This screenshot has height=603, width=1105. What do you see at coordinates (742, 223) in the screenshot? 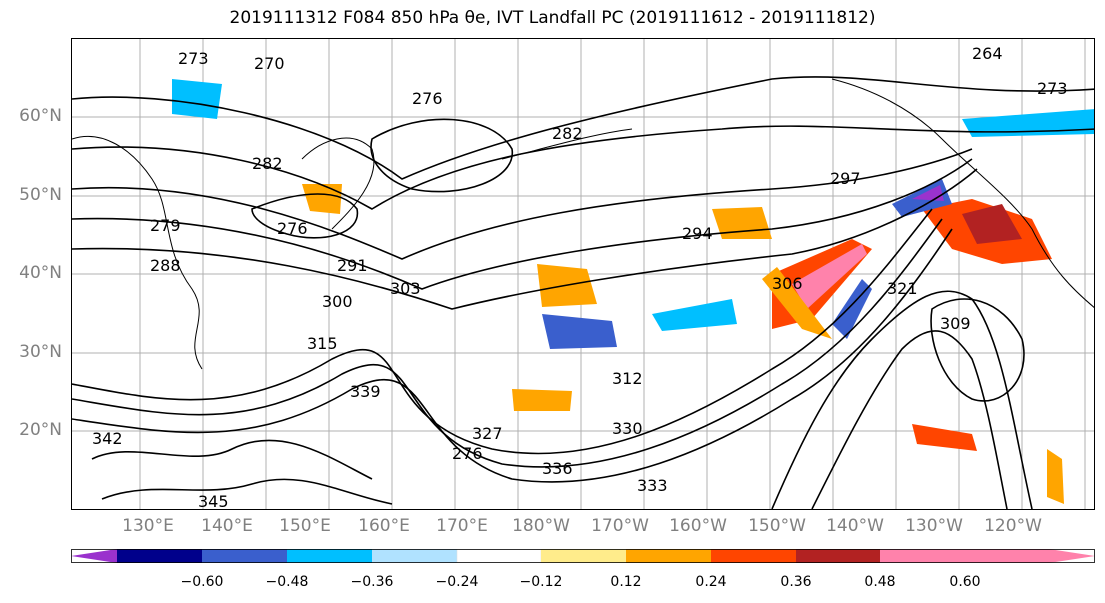
I see `positive-patch-north` at bounding box center [742, 223].